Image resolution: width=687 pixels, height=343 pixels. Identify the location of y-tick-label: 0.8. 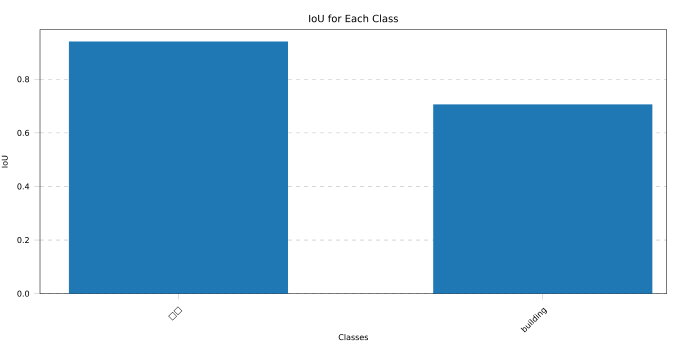
(23, 79).